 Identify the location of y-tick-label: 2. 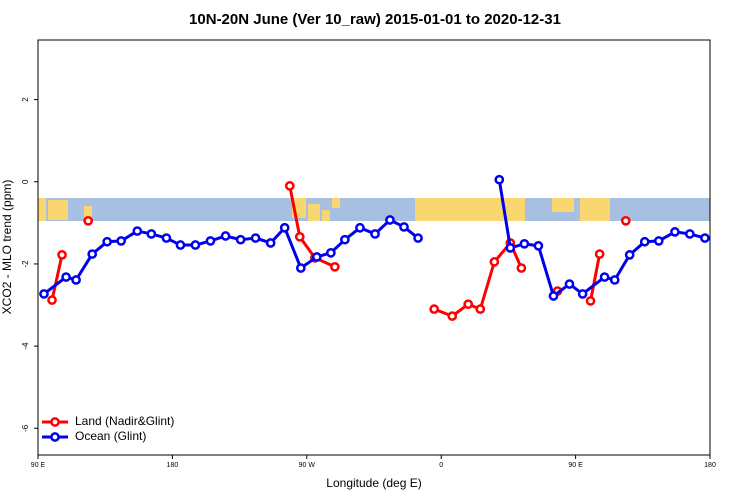
(25, 99).